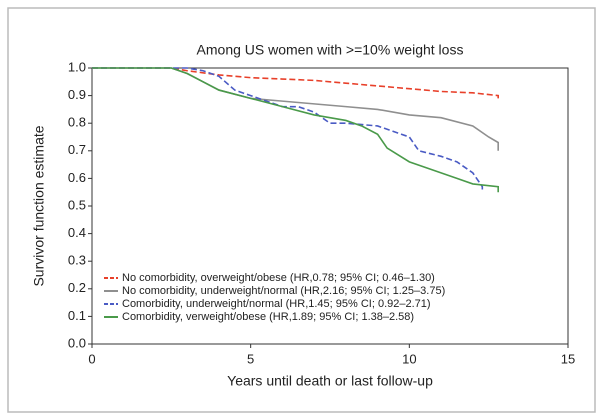  What do you see at coordinates (330, 50) in the screenshot?
I see `chart-title: Among US women with >=10% weight loss` at bounding box center [330, 50].